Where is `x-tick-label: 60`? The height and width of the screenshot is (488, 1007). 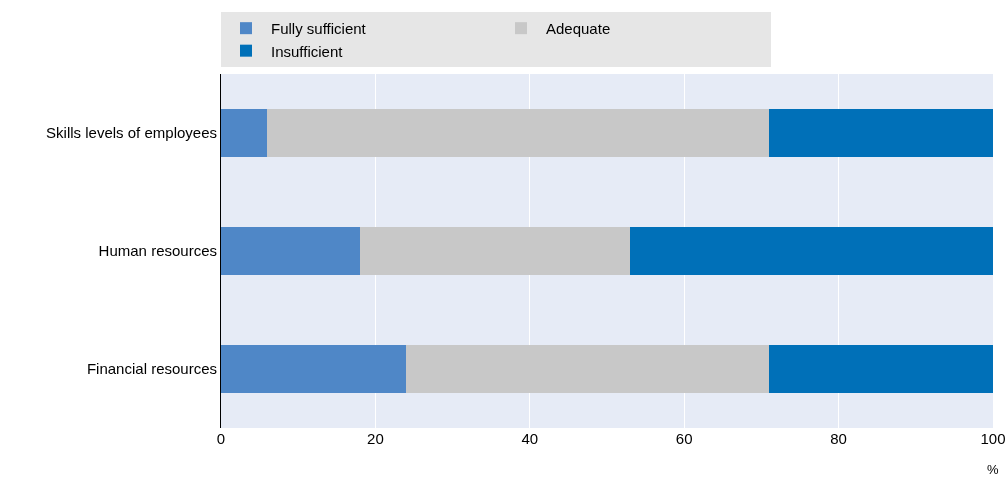
x-tick-label: 60 is located at coordinates (684, 438).